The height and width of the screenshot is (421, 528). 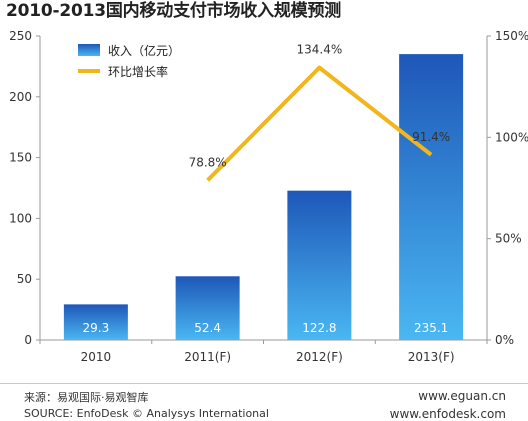 What do you see at coordinates (138, 71) in the screenshot?
I see `legend-label-growth: 环比增长率` at bounding box center [138, 71].